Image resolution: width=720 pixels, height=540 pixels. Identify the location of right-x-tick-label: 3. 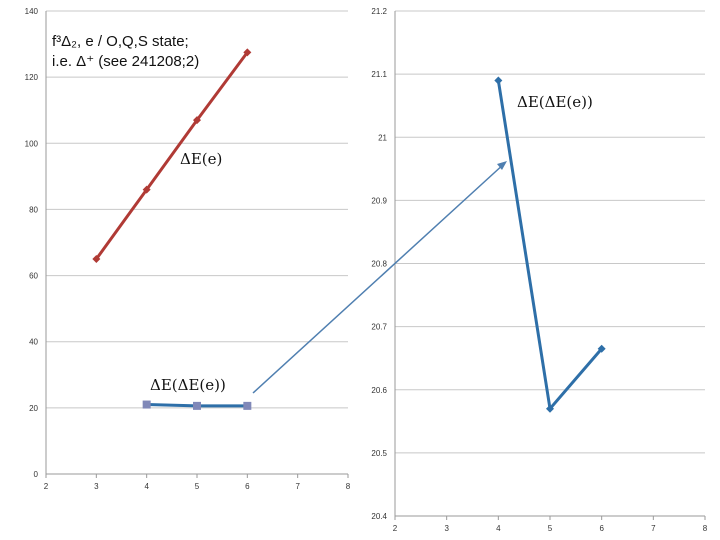
(446, 528).